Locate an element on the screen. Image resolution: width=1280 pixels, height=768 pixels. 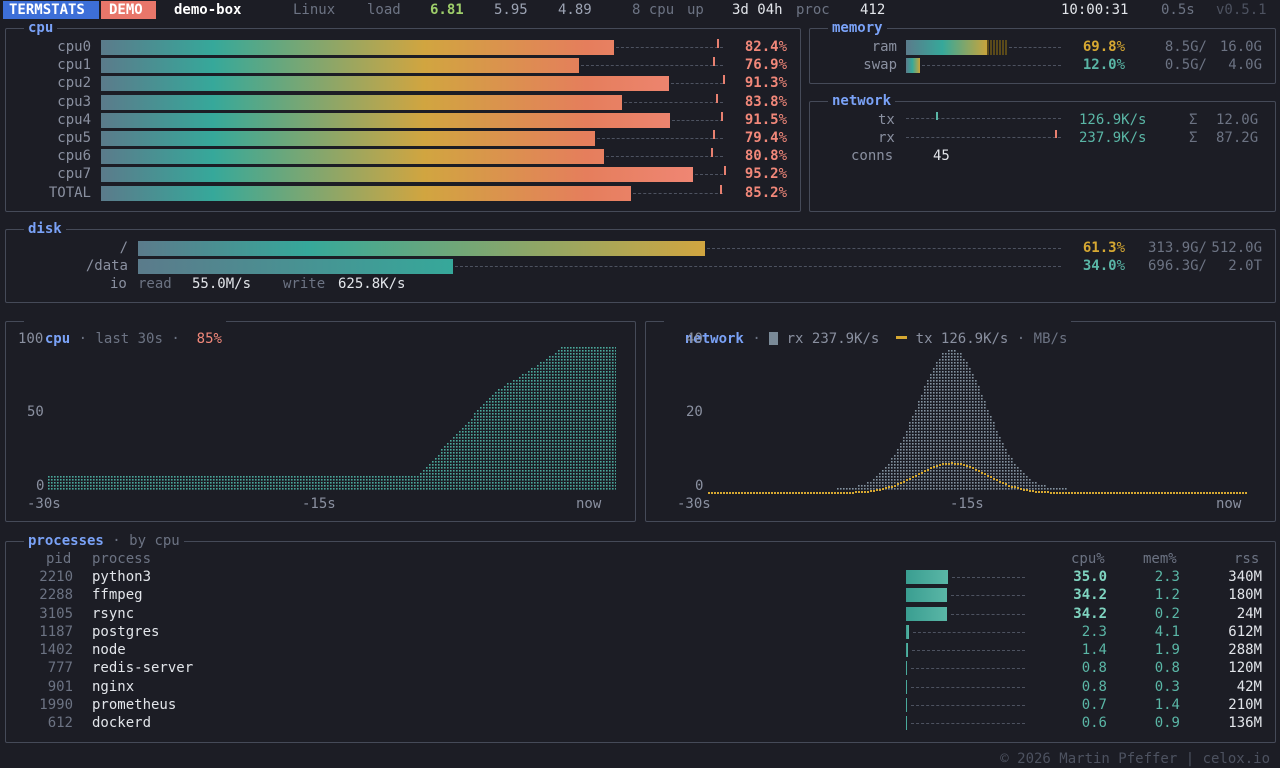
cpu-core-percent-8: 85.2% is located at coordinates (756, 193).